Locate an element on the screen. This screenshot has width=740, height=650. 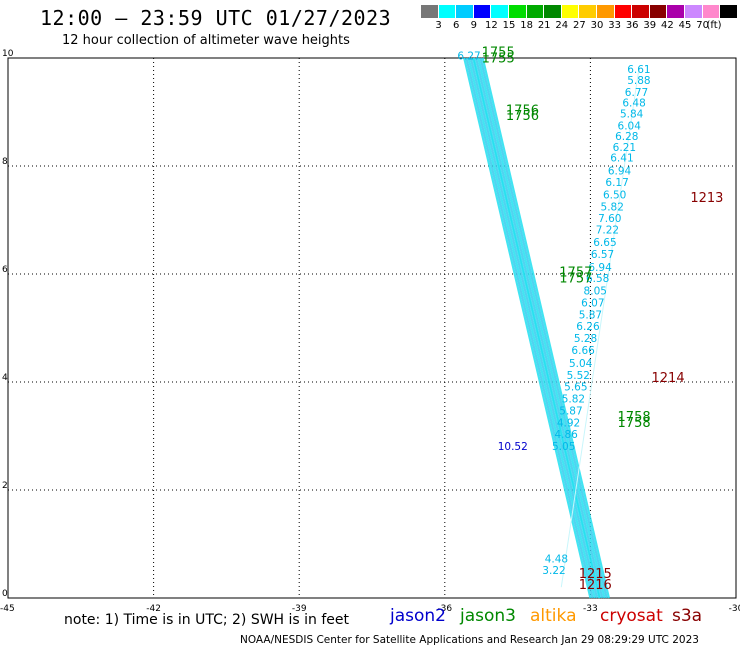
satellite-jason3: jason3 is located at coordinates (488, 616).